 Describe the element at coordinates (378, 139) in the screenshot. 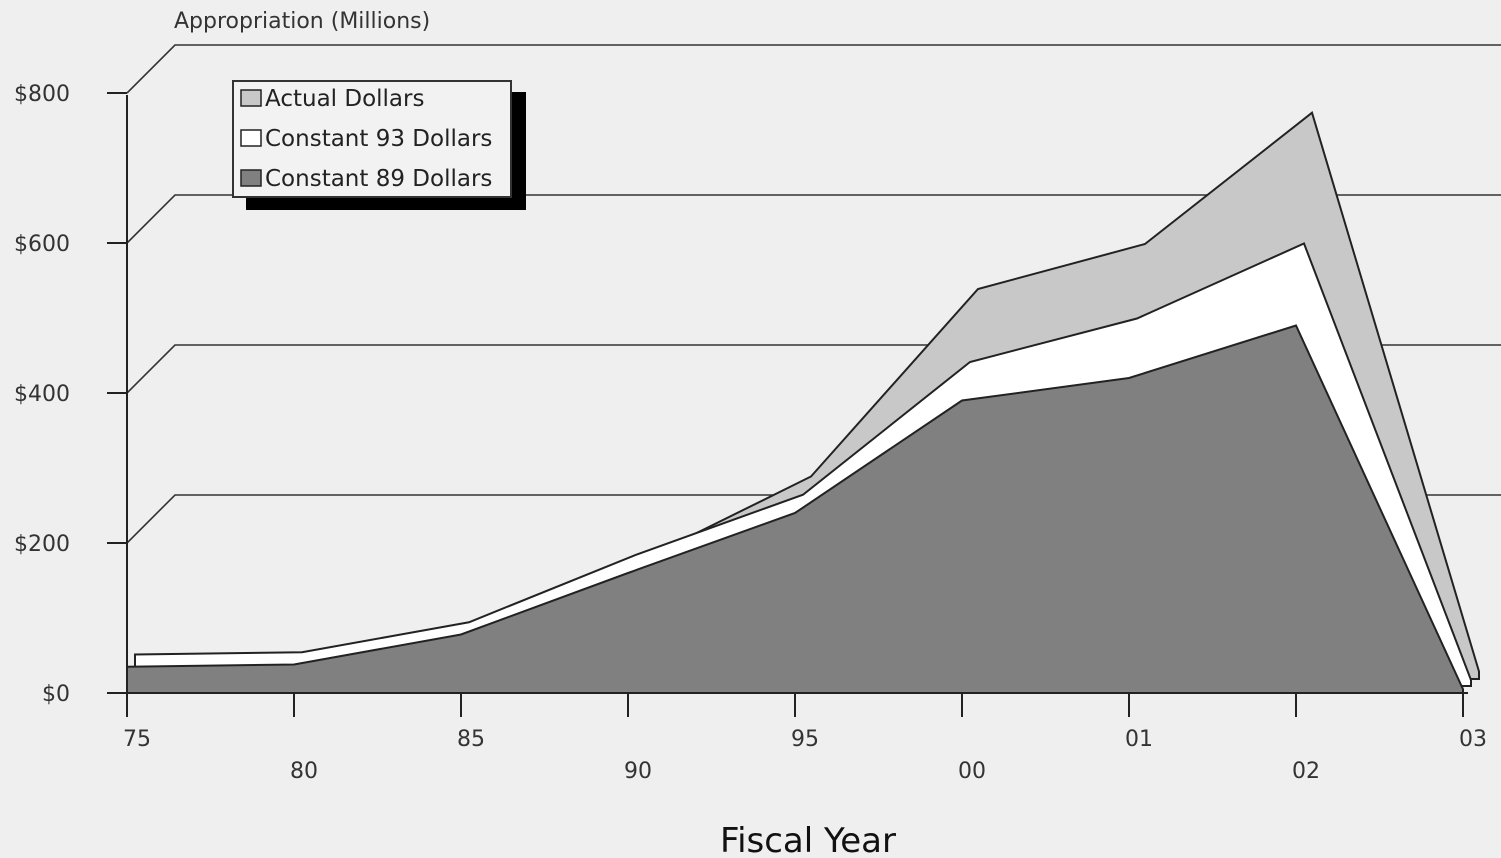

I see `legend-label: Constant 93 Dollars` at that location.